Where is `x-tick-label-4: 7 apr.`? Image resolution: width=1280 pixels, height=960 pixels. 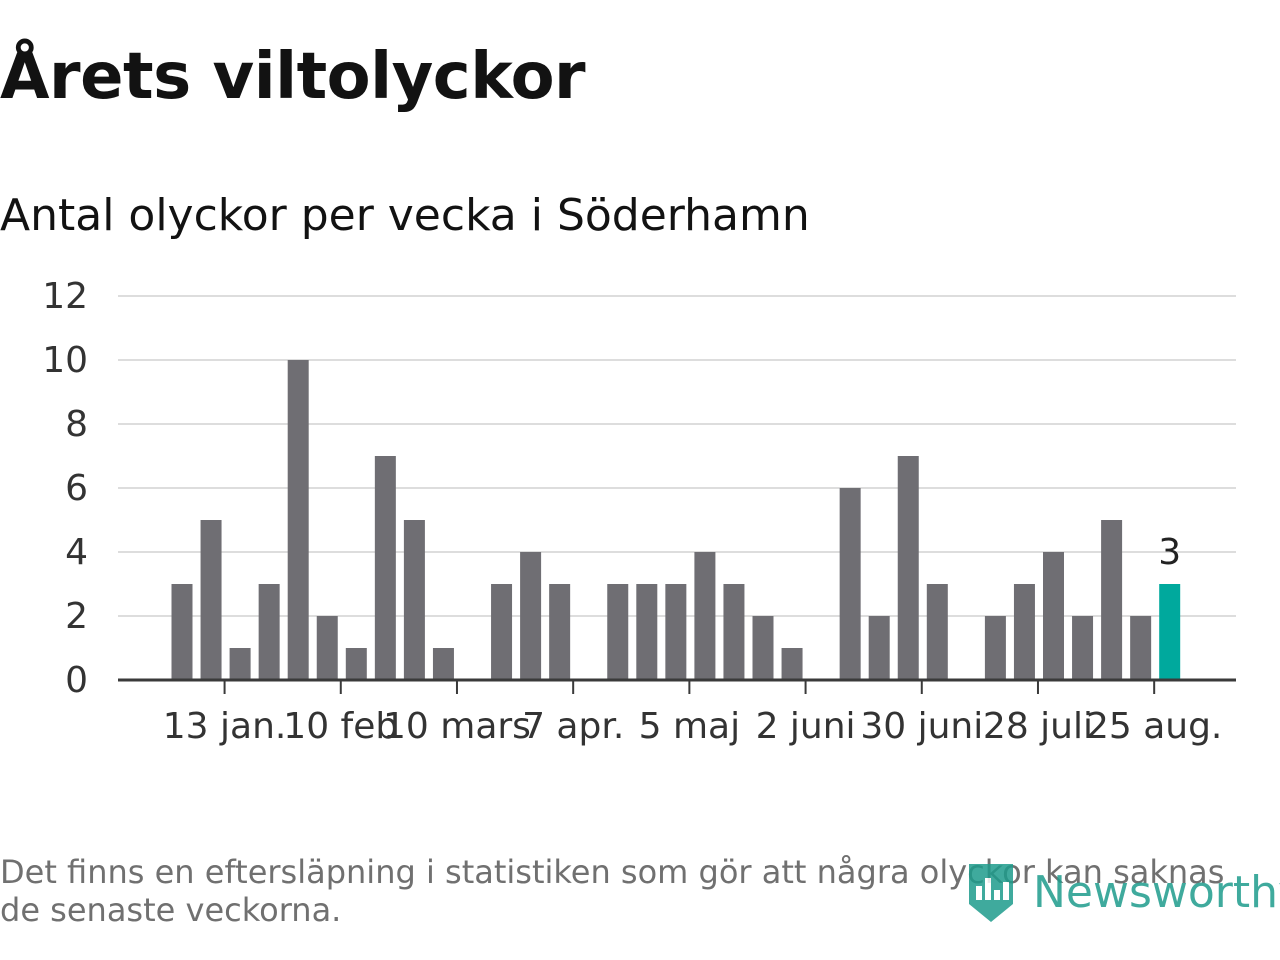 x-tick-label-4: 7 apr. is located at coordinates (573, 726).